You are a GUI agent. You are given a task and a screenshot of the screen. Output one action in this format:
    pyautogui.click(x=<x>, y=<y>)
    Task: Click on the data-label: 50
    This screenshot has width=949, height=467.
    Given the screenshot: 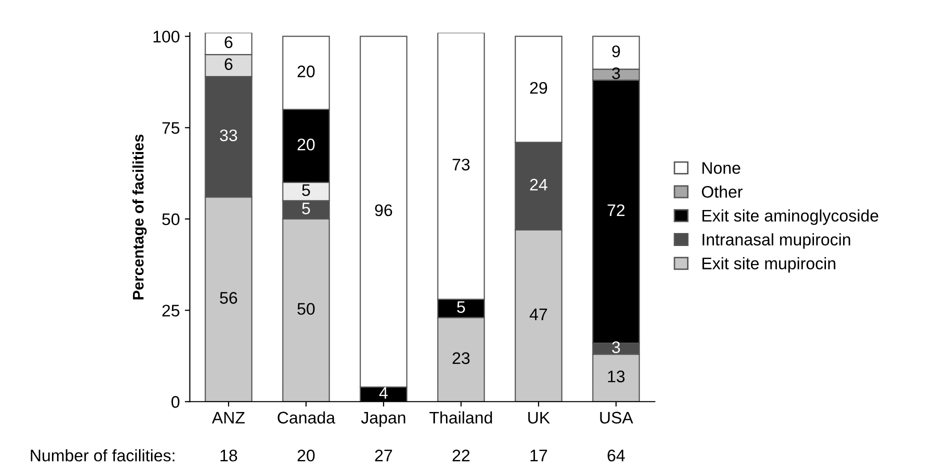 What is the action you would take?
    pyautogui.click(x=306, y=308)
    